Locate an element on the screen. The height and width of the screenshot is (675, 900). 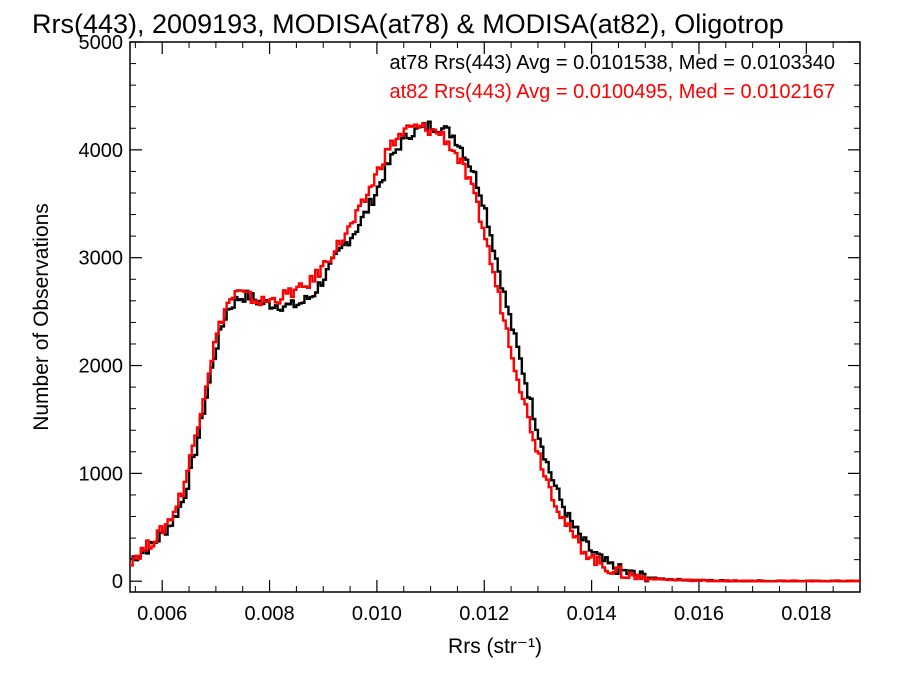
y-tick-label: 0 is located at coordinates (117, 582).